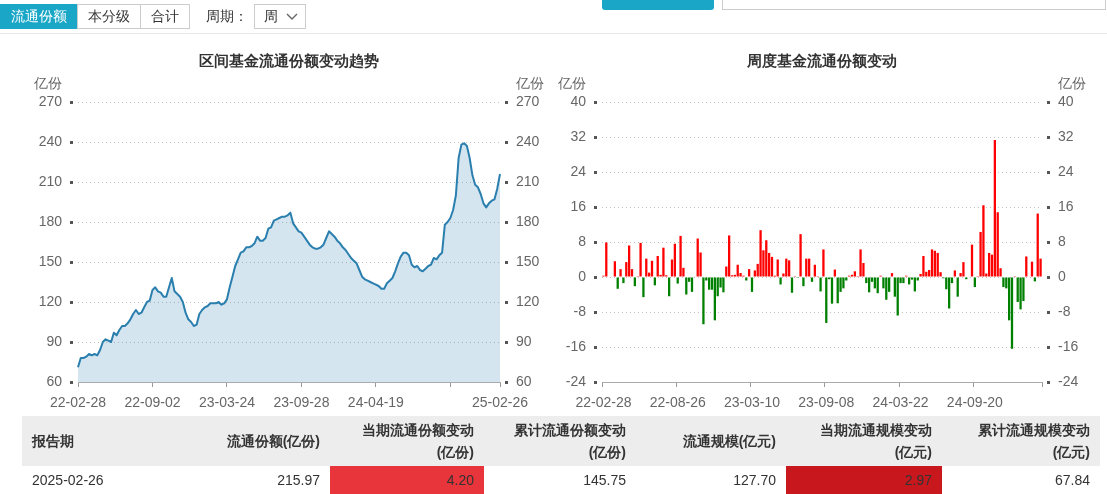  What do you see at coordinates (1066, 205) in the screenshot?
I see `y2-tick-label: 16` at bounding box center [1066, 205].